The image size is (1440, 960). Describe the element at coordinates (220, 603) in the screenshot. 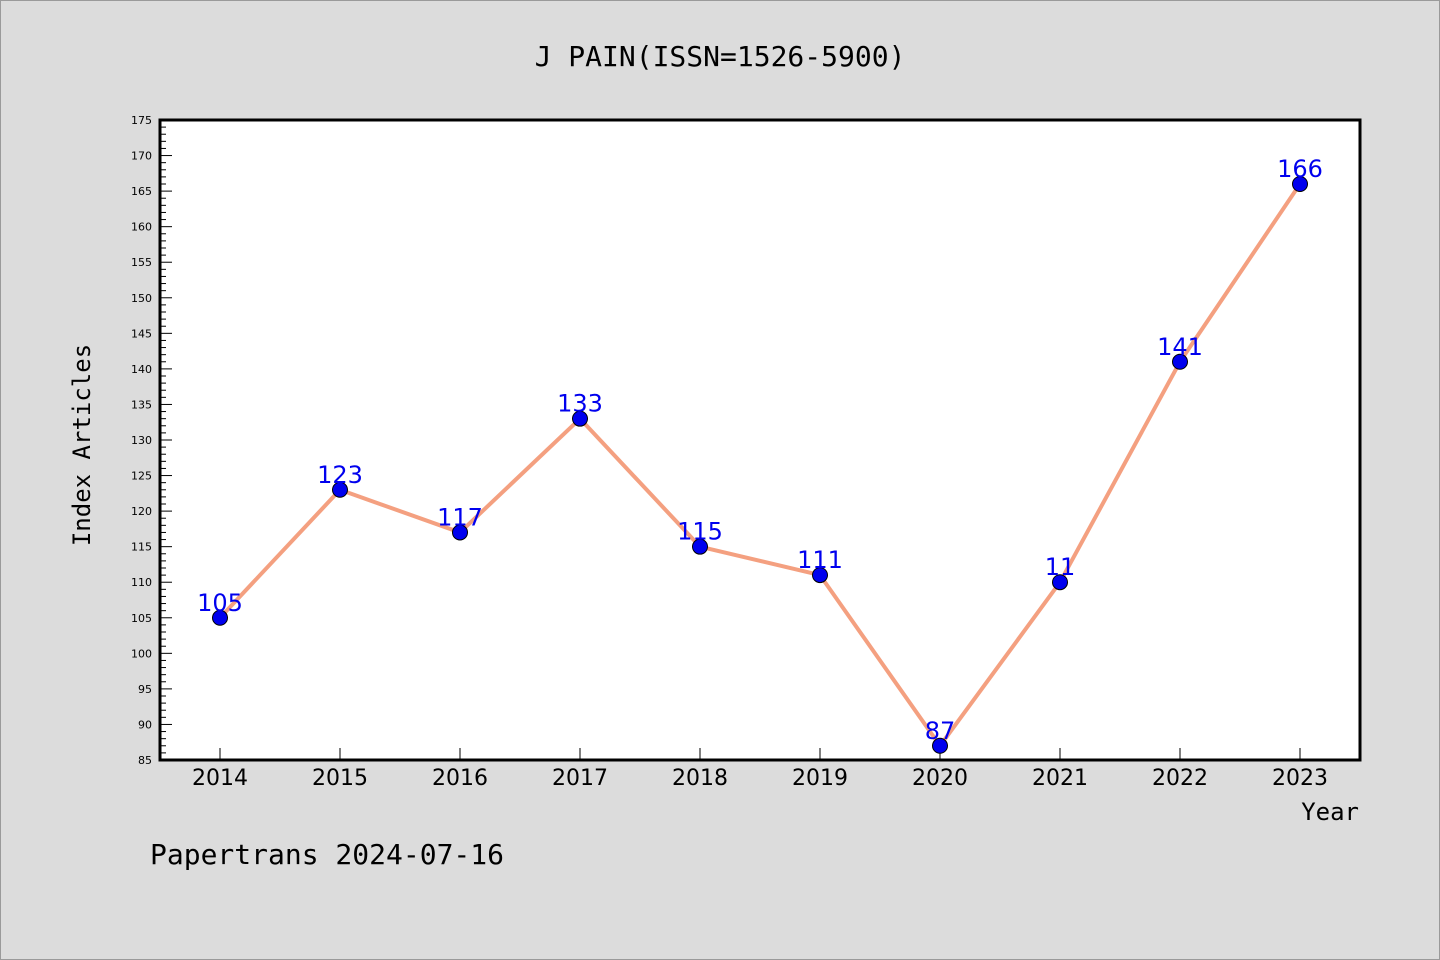

I see `data-label: 105` at that location.